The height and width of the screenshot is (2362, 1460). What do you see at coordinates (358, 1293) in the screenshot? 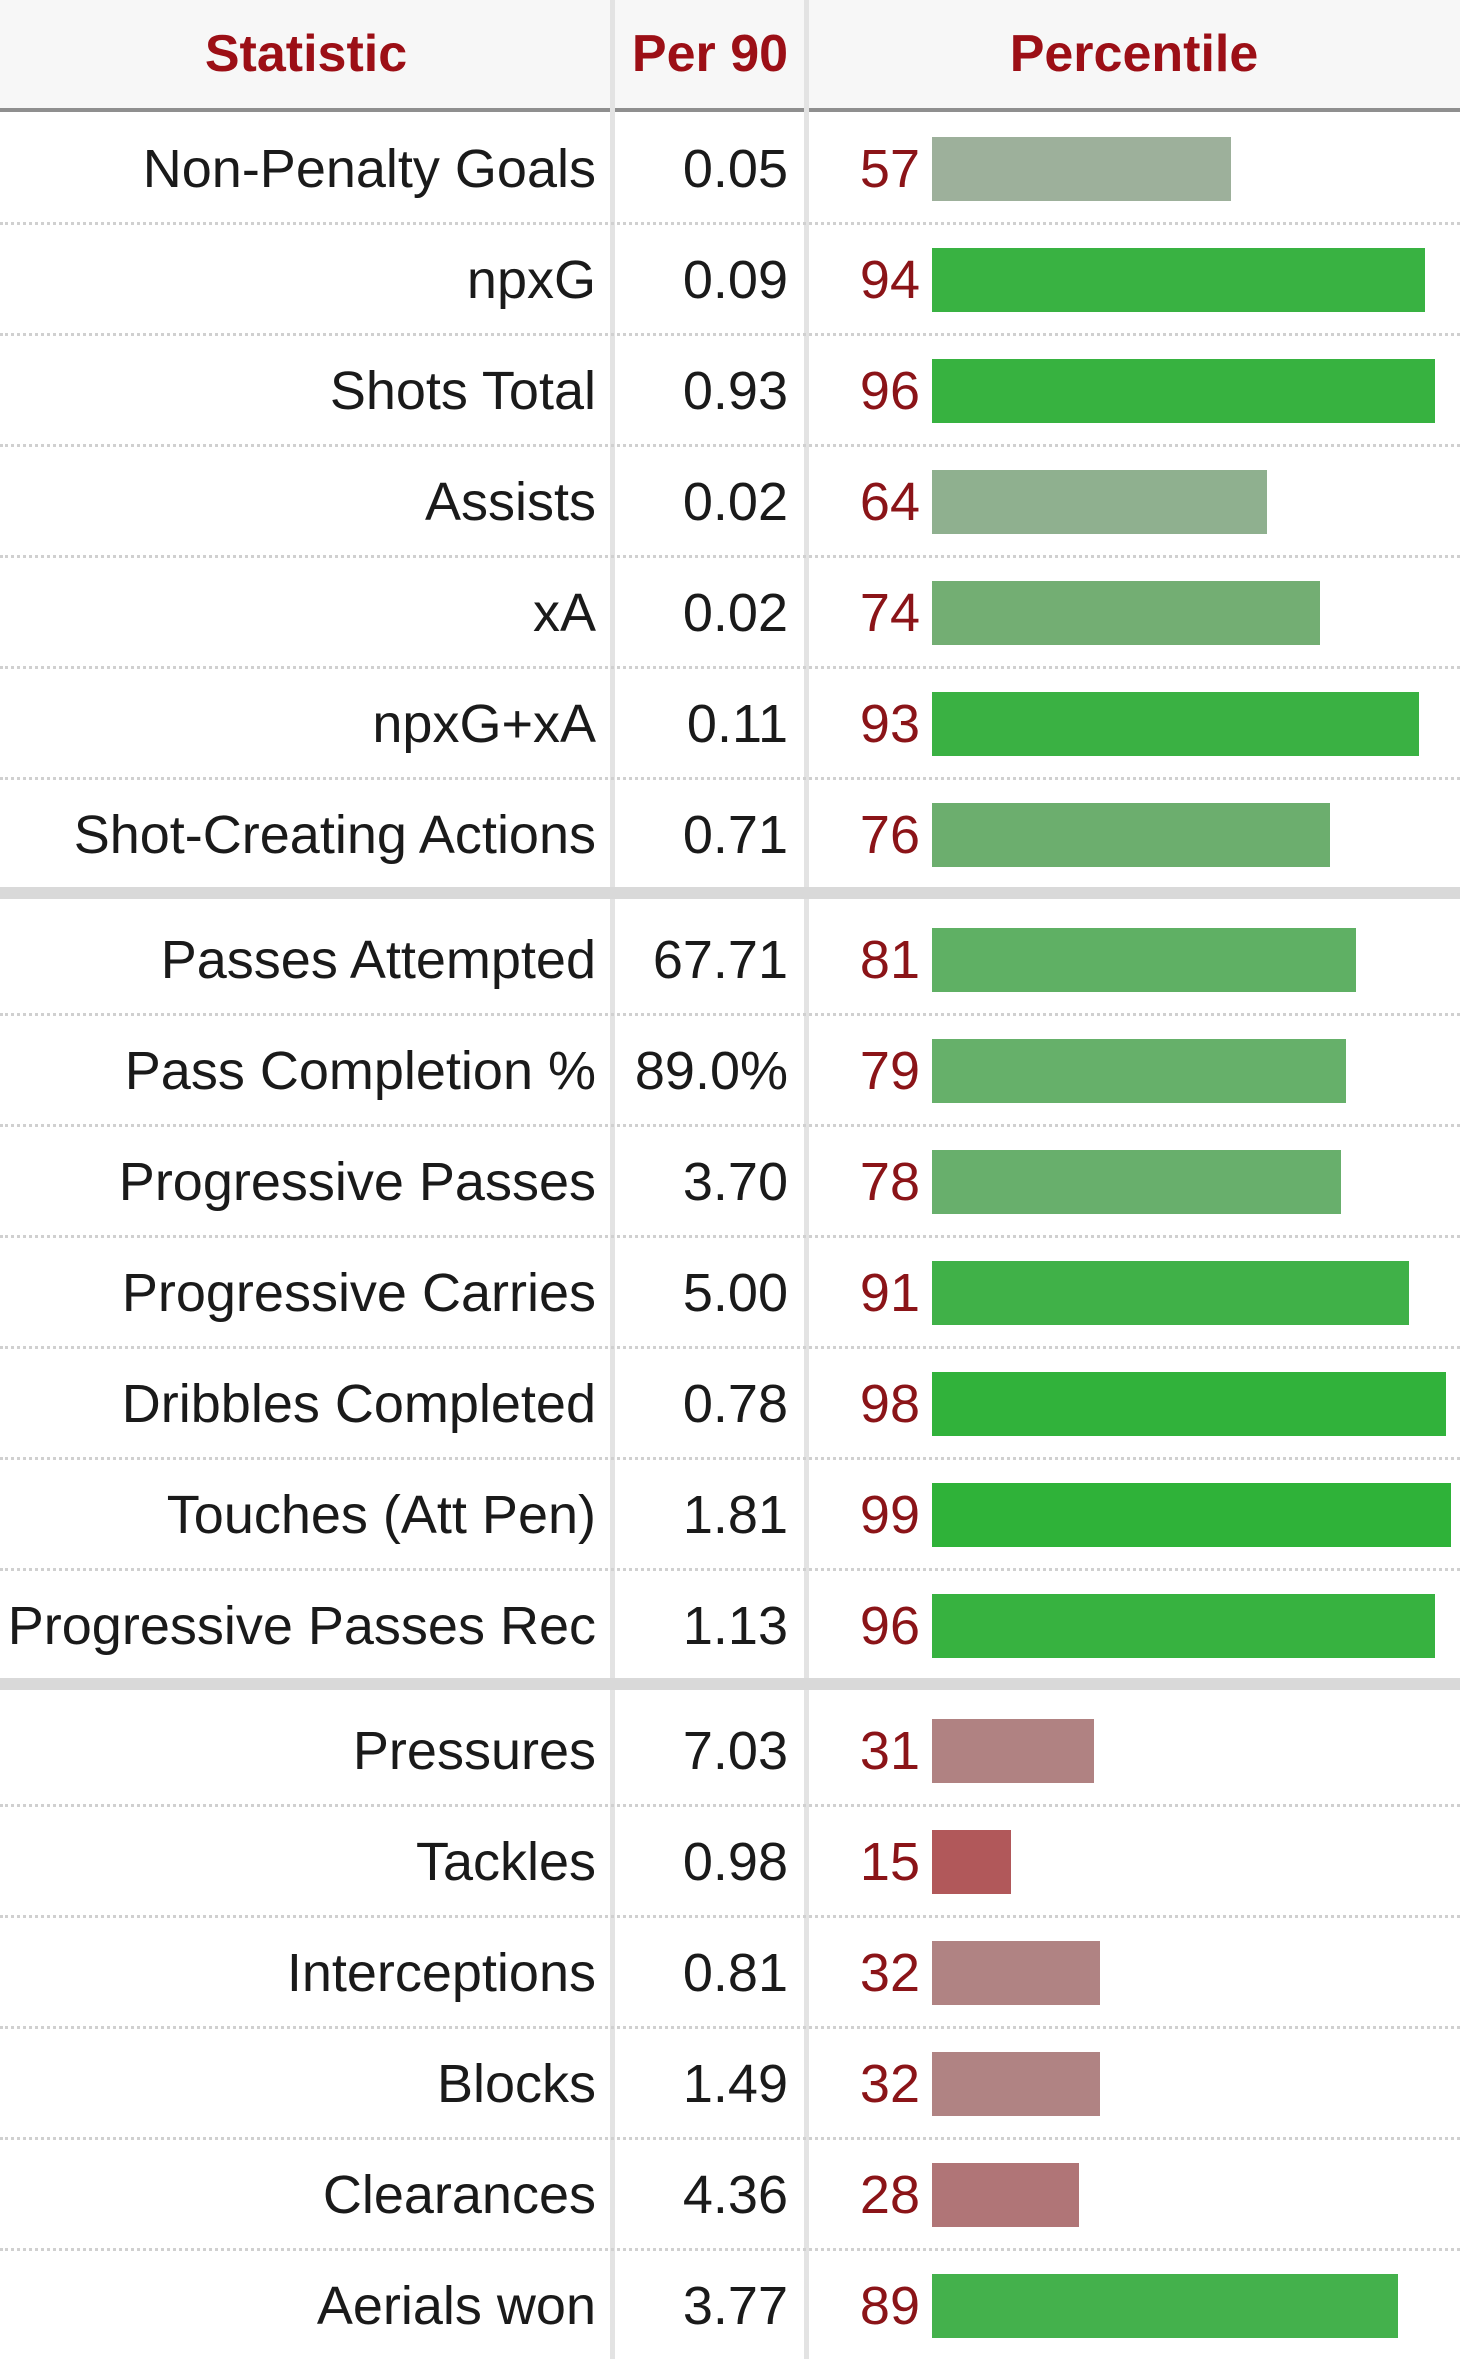
I see `stat-name: Progressive Carries` at bounding box center [358, 1293].